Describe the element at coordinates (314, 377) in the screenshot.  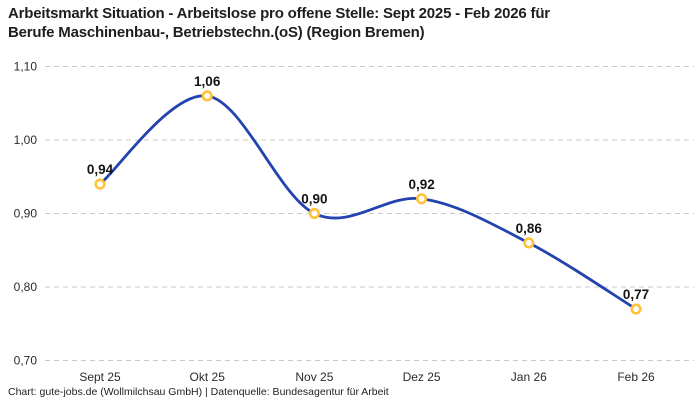
I see `x-axis-tick-label: Nov 25` at that location.